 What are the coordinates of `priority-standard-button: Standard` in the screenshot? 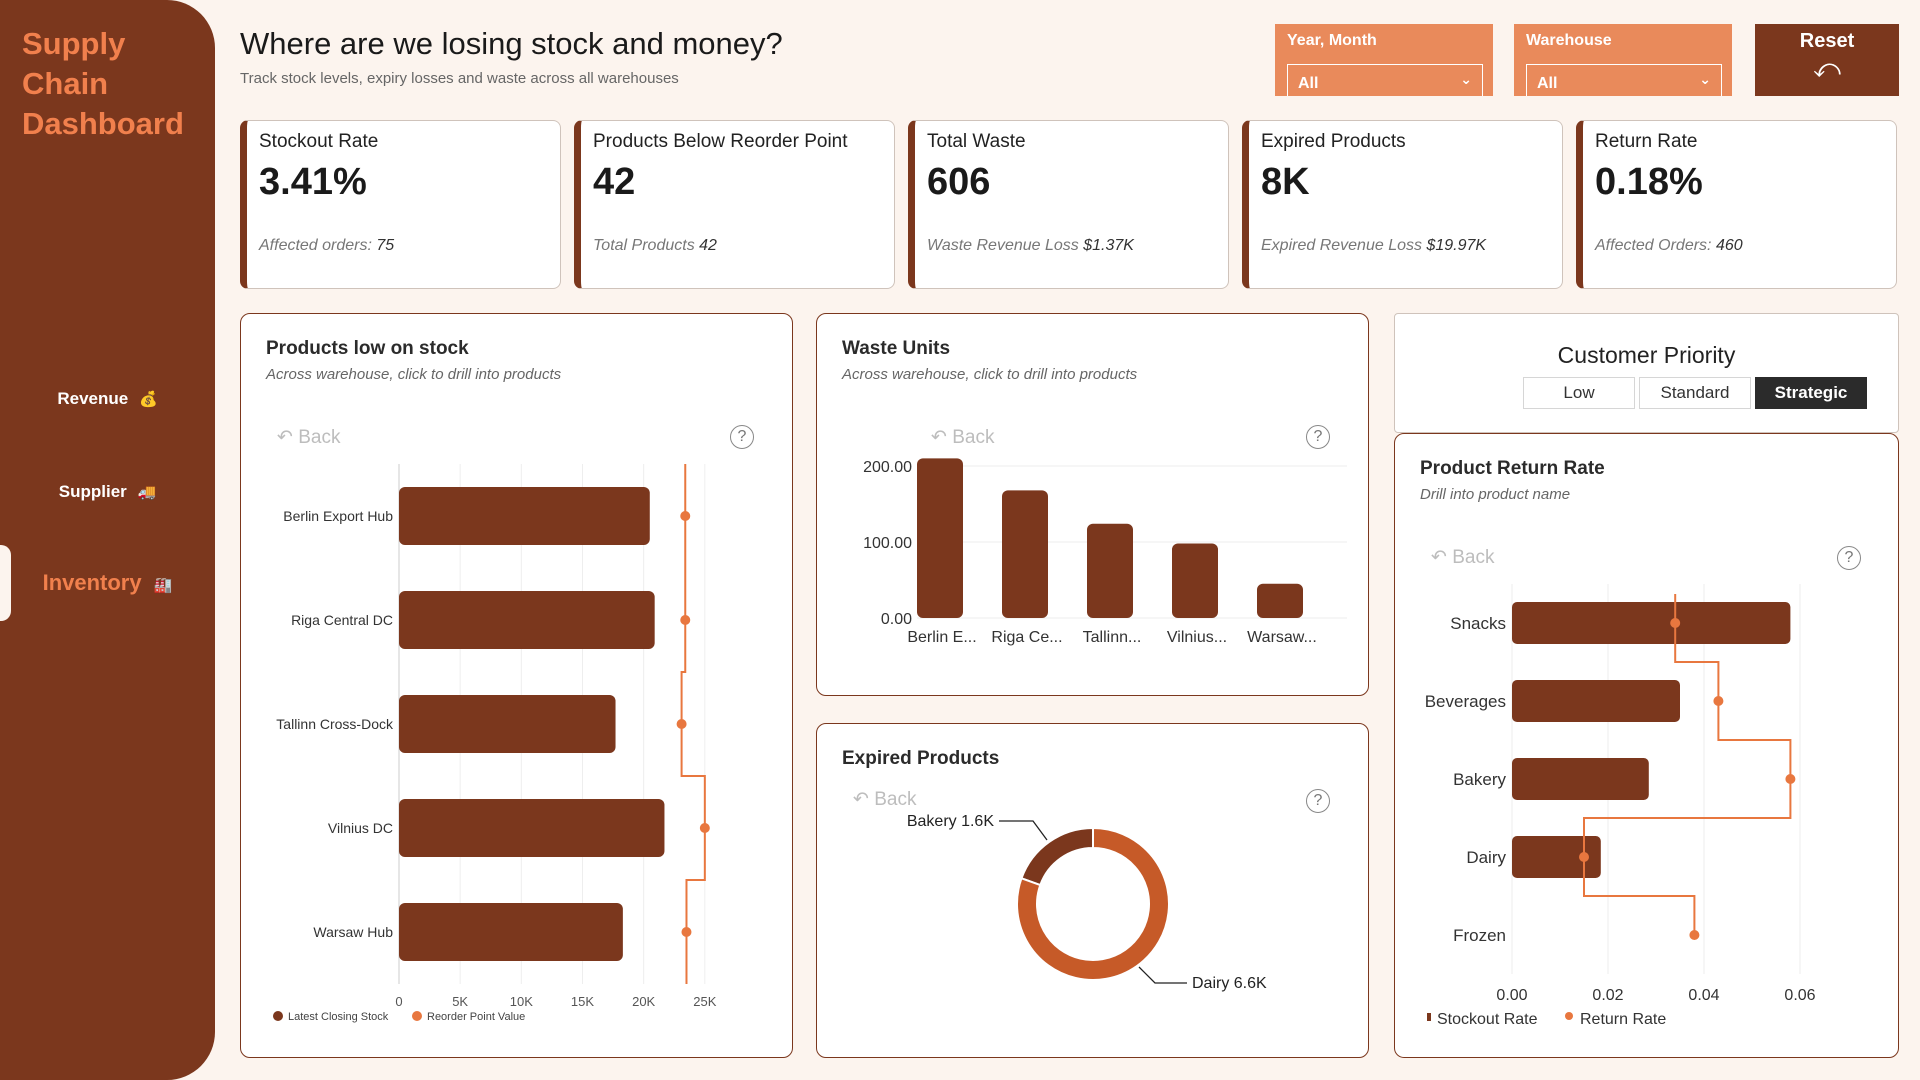 It's located at (1695, 393).